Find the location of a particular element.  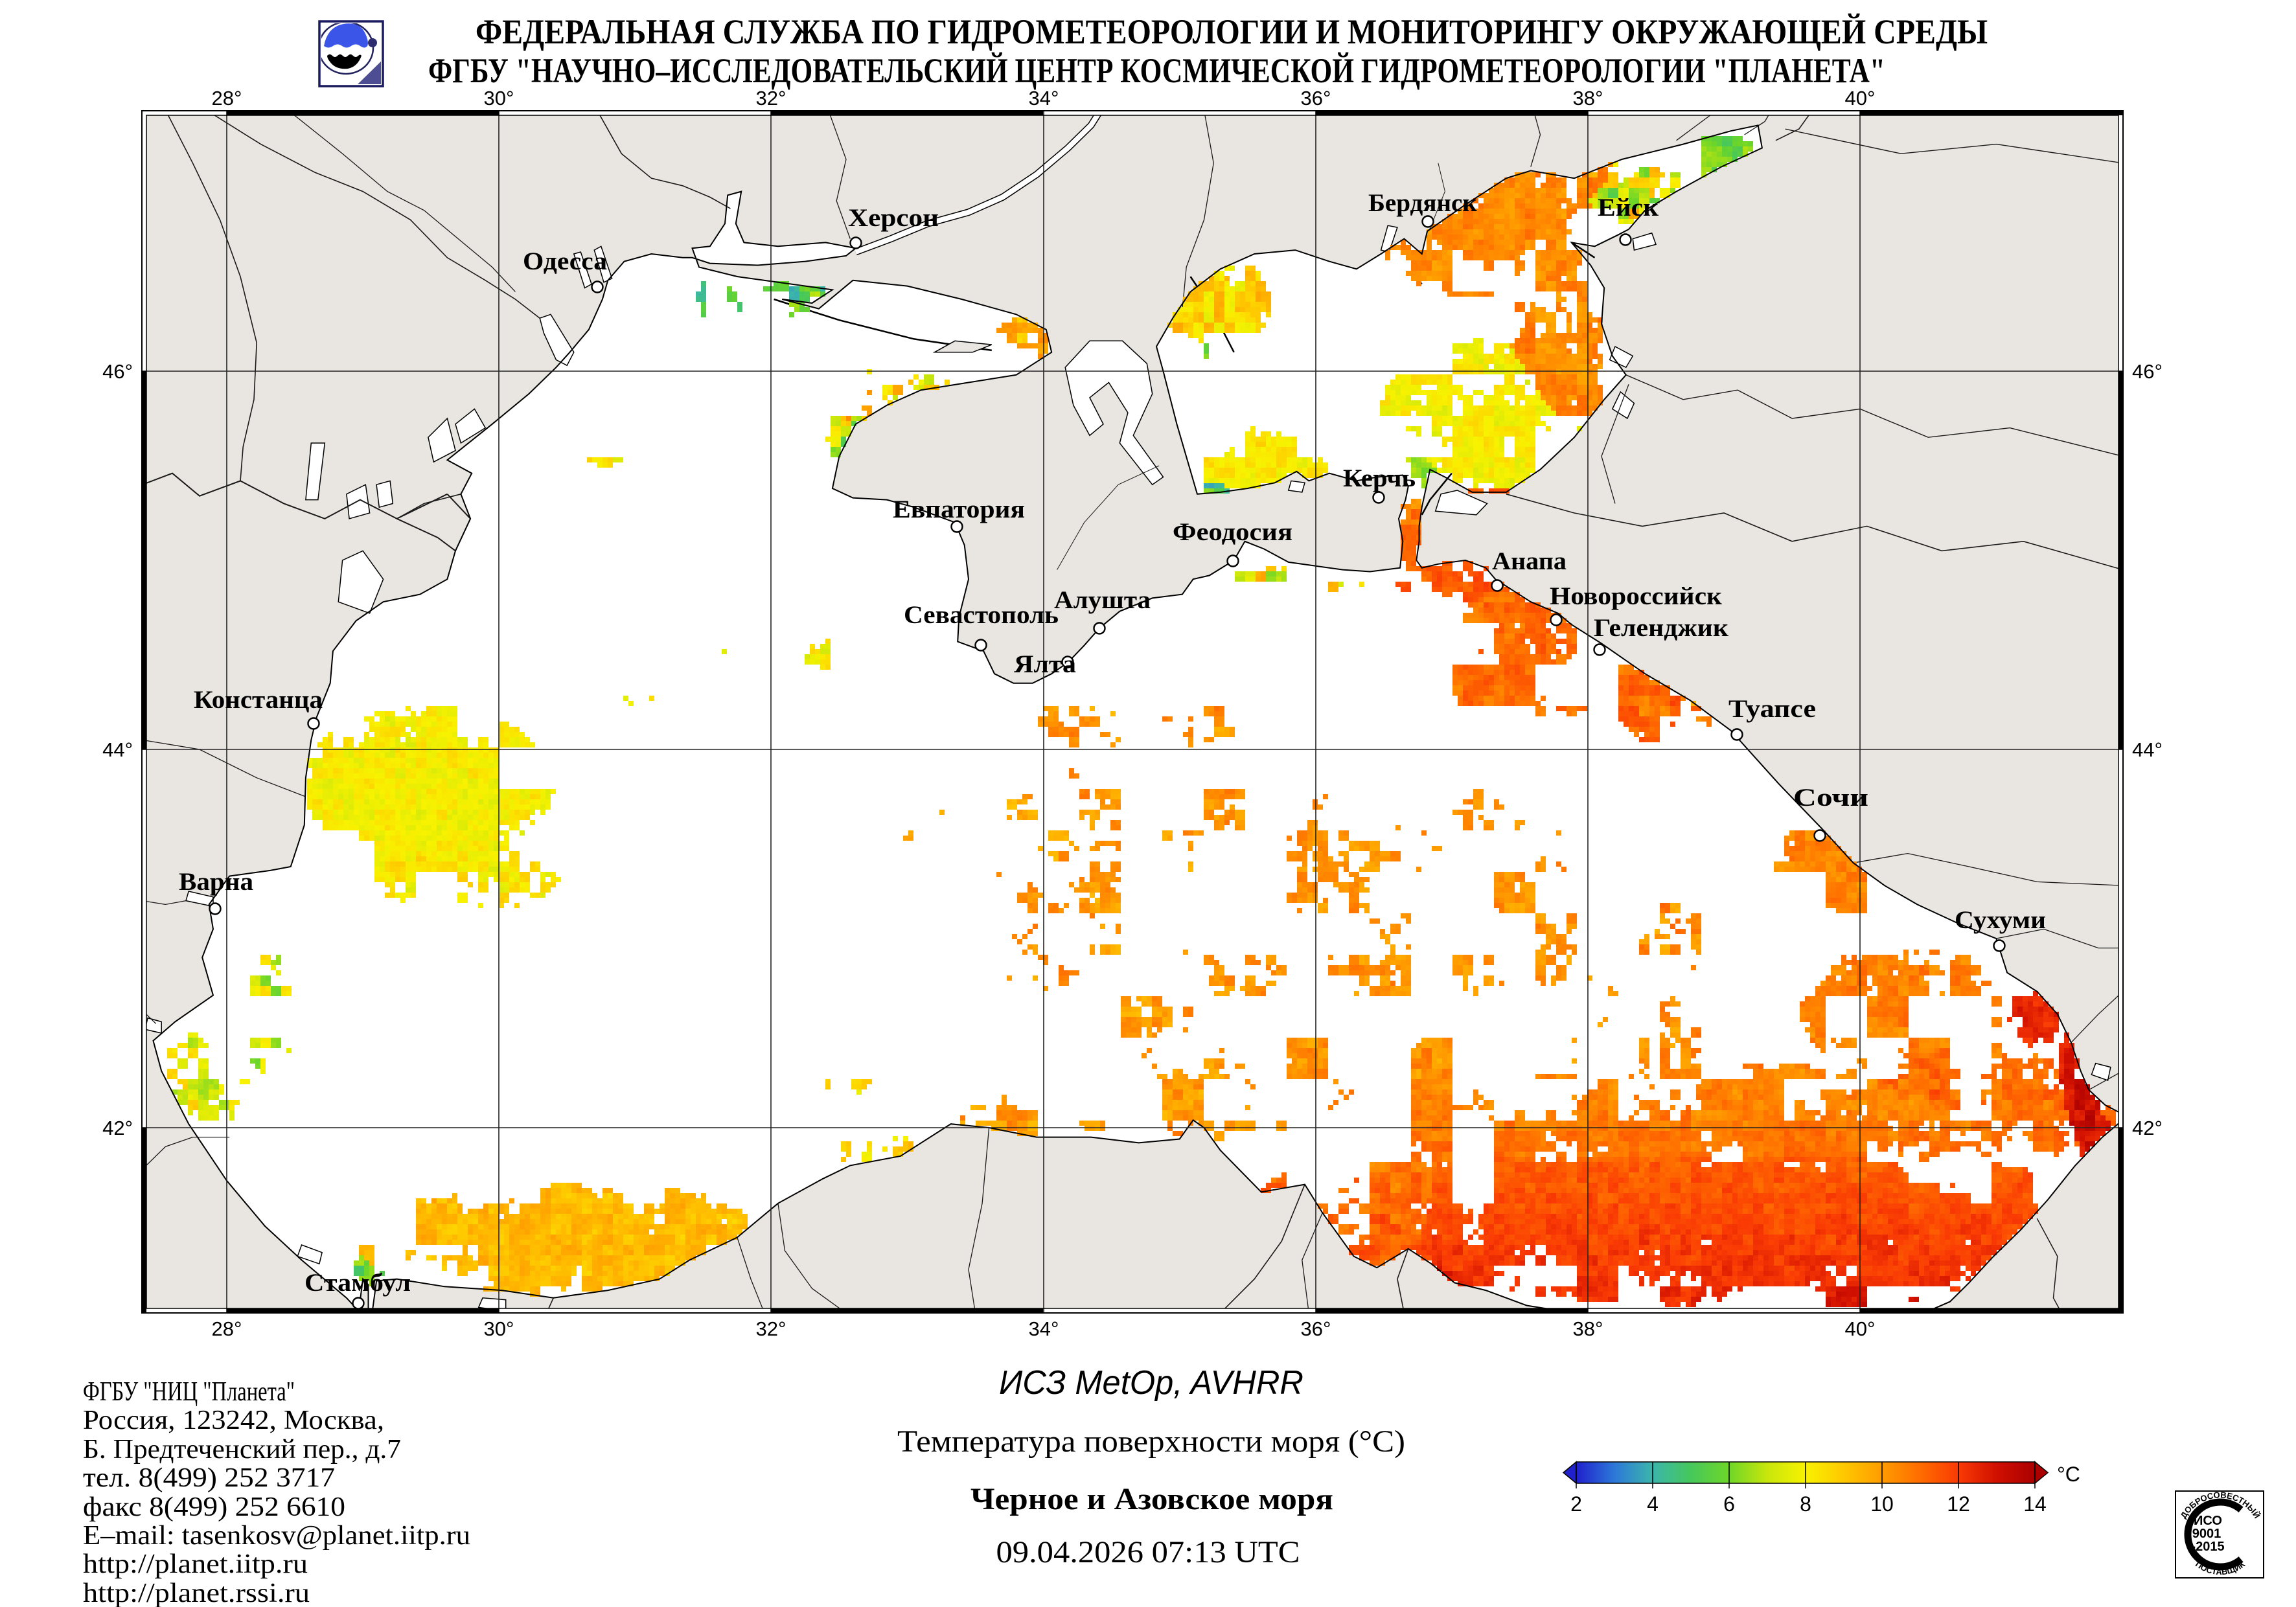

svg-text: ИСО is located at coordinates (2208, 1521).